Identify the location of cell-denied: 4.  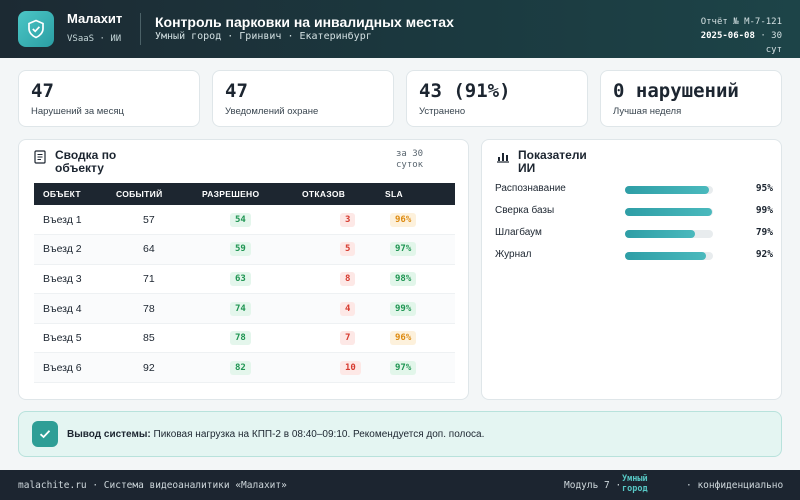
(348, 308).